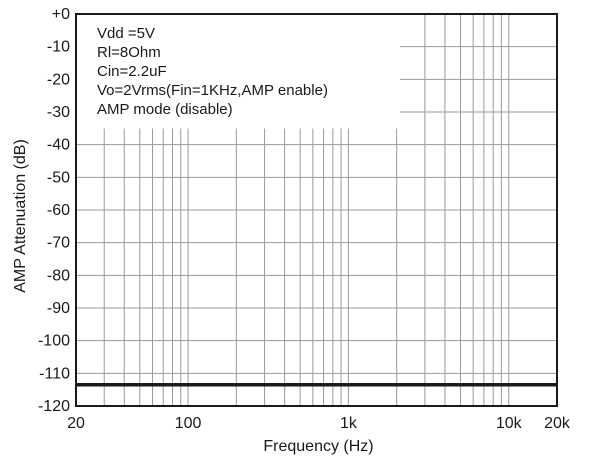  I want to click on x-tick-label: 100, so click(188, 423).